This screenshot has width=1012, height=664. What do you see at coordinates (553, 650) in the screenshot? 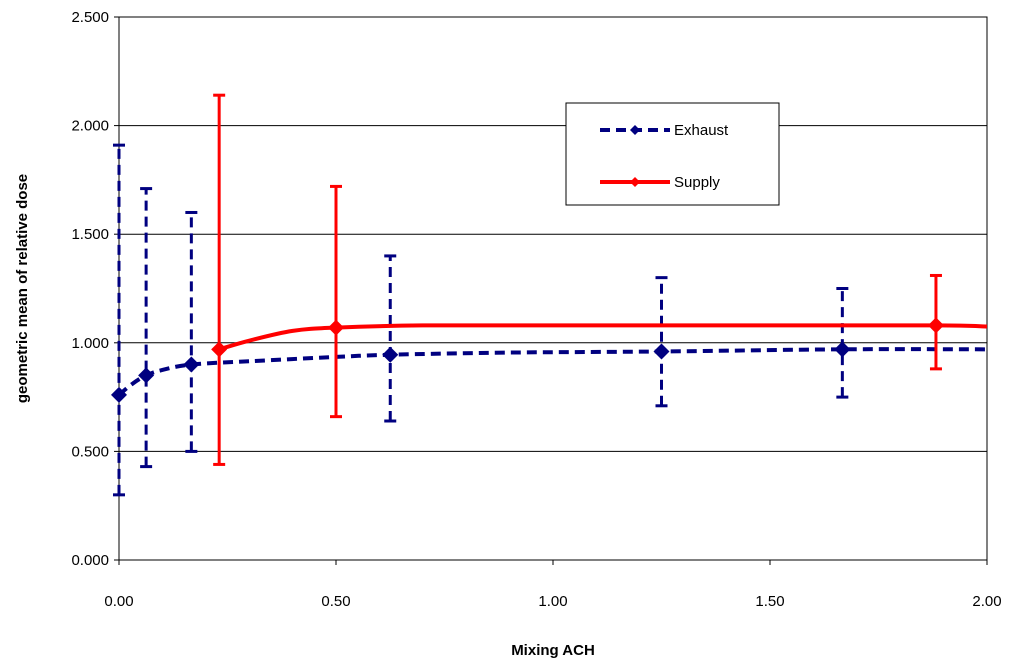
I see `x-axis-title: Mixing ACH` at bounding box center [553, 650].